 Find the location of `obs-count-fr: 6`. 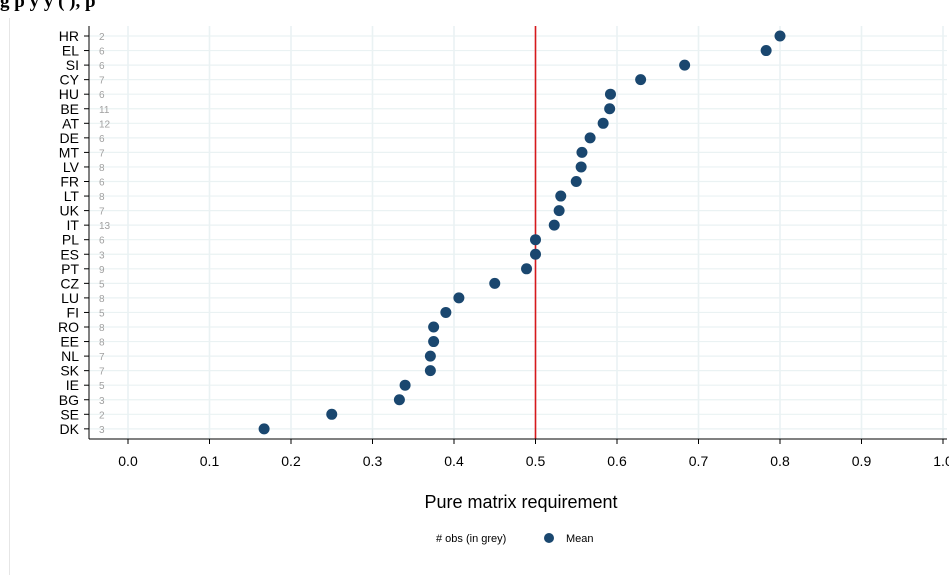

obs-count-fr: 6 is located at coordinates (102, 183).